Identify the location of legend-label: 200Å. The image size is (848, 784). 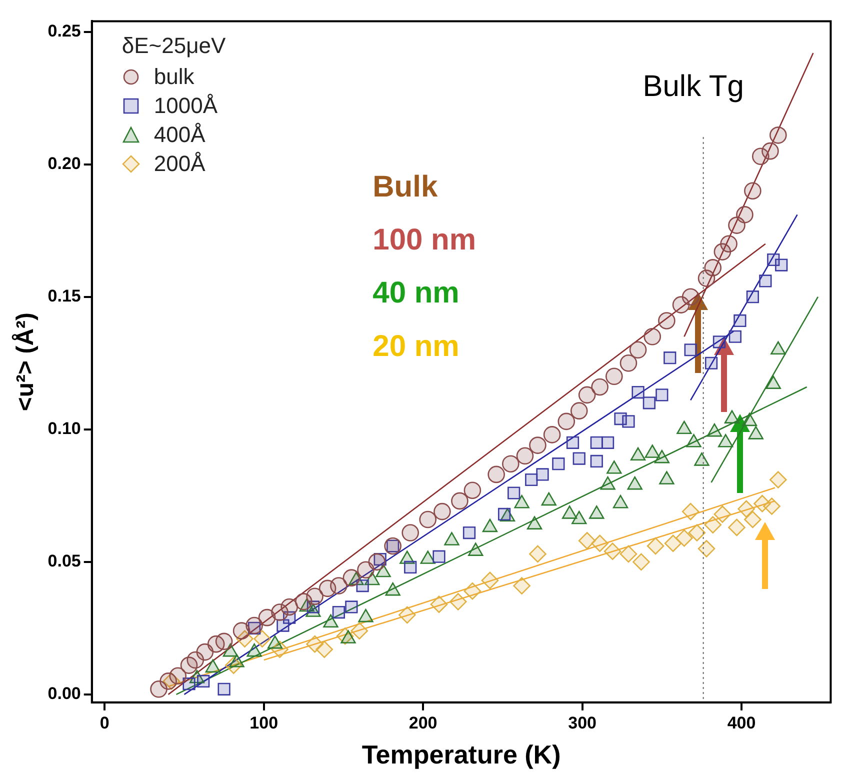
(180, 164).